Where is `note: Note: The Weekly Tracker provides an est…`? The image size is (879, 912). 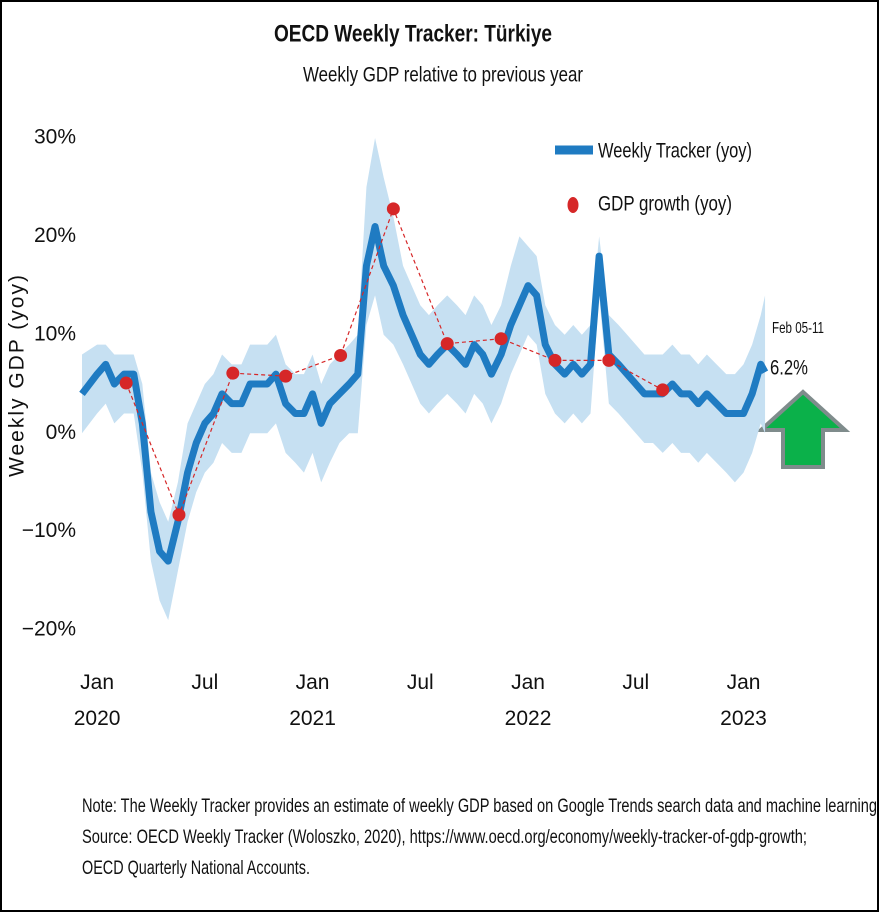
note: Note: The Weekly Tracker provides an est… is located at coordinates (479, 806).